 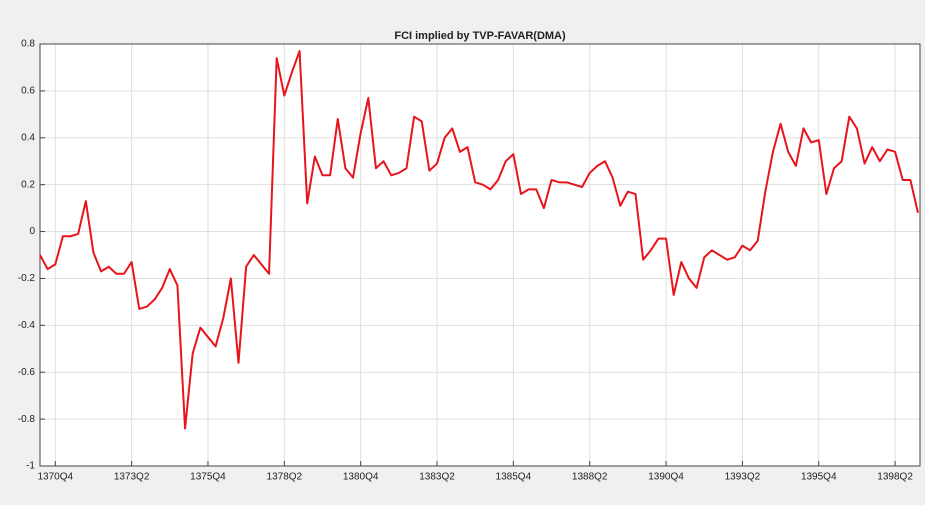 I want to click on y-tick-label: -0.2, so click(x=27, y=278).